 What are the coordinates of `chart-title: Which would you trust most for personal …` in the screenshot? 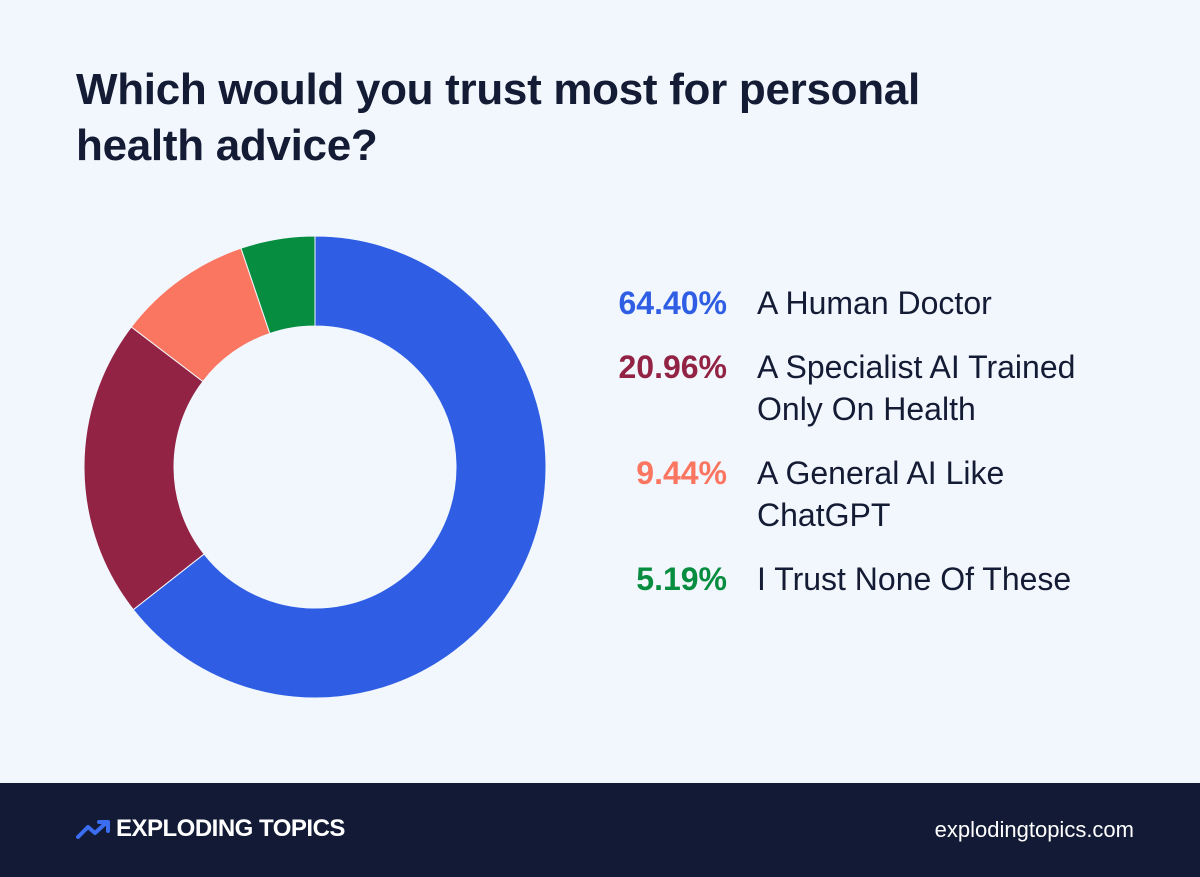 It's located at (498, 117).